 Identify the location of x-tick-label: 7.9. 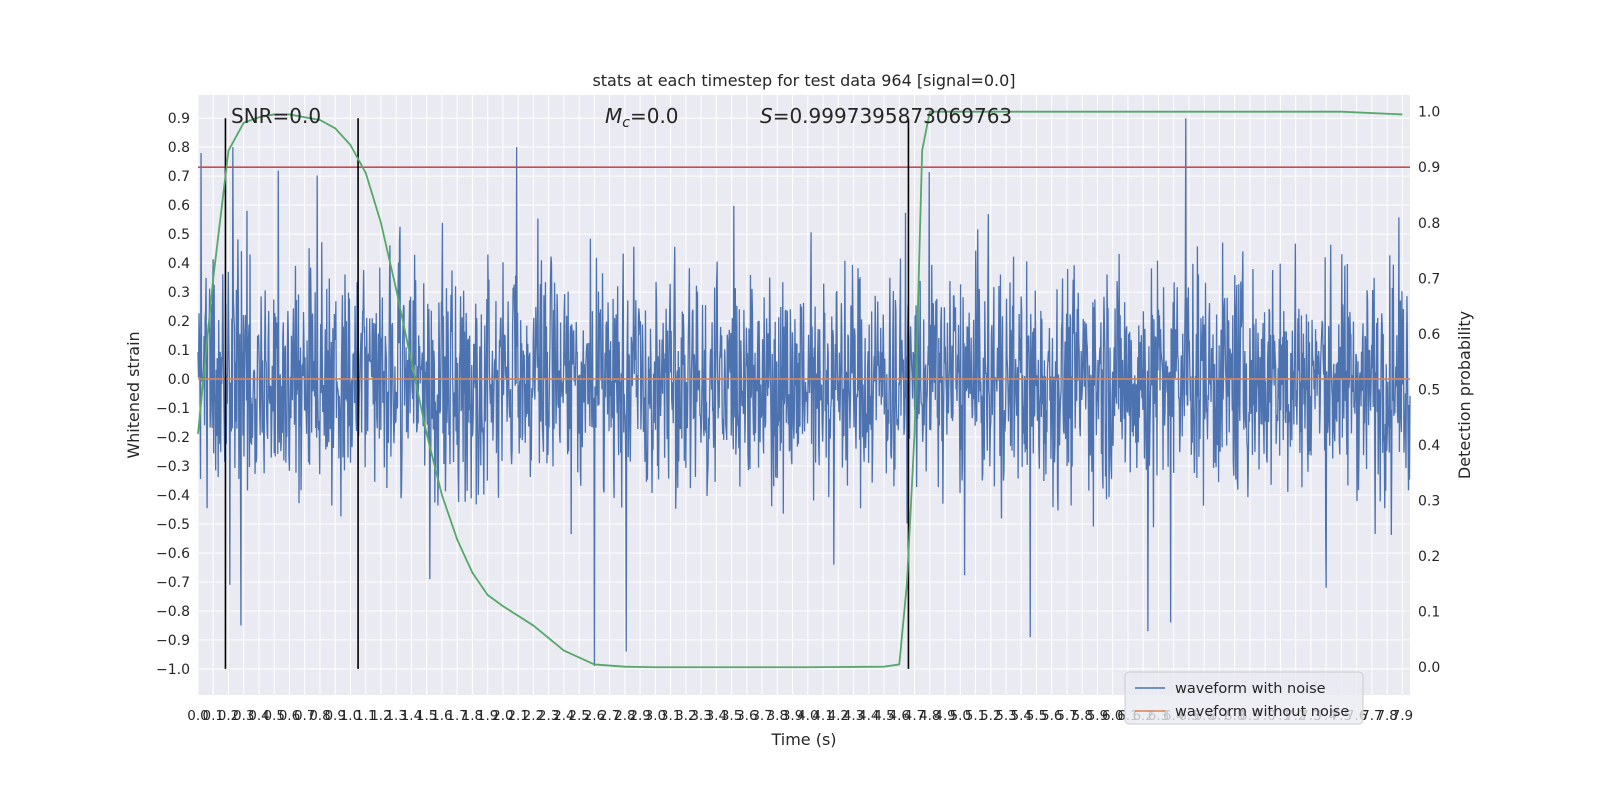
(1402, 716).